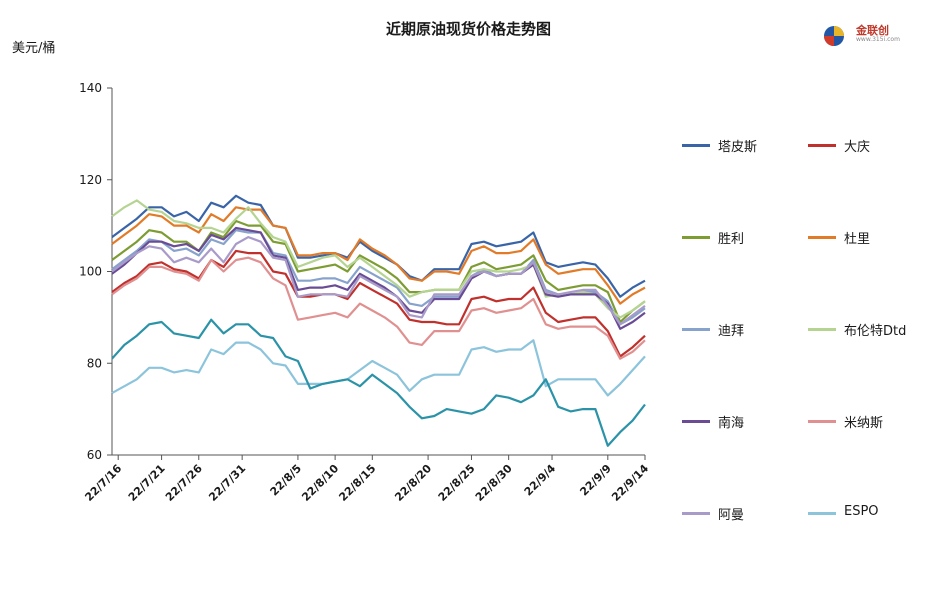  I want to click on legend-label: 南海, so click(731, 423).